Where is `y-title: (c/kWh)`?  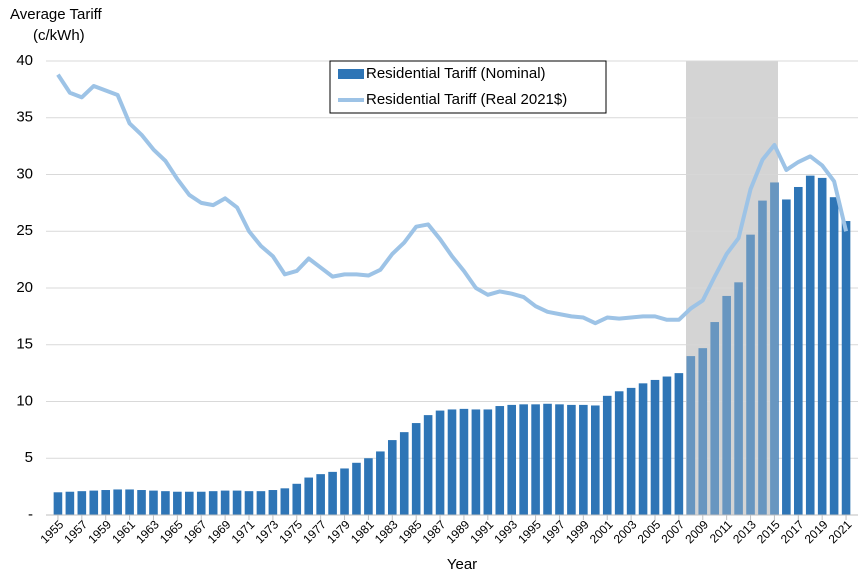 y-title: (c/kWh) is located at coordinates (59, 35).